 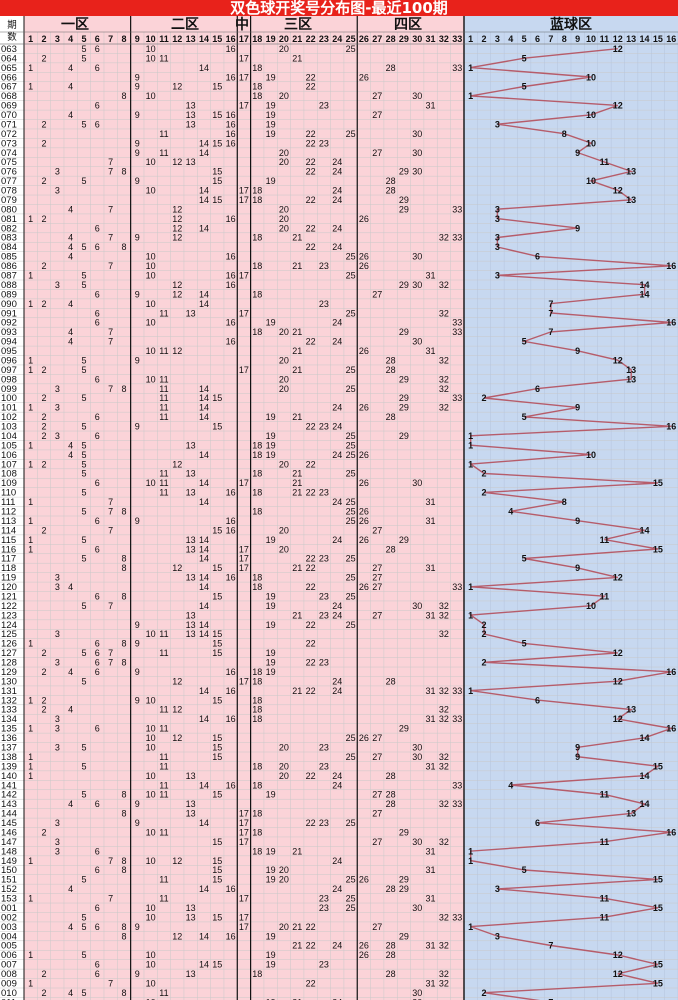 What do you see at coordinates (524, 39) in the screenshot?
I see `blue-column-header: 5` at bounding box center [524, 39].